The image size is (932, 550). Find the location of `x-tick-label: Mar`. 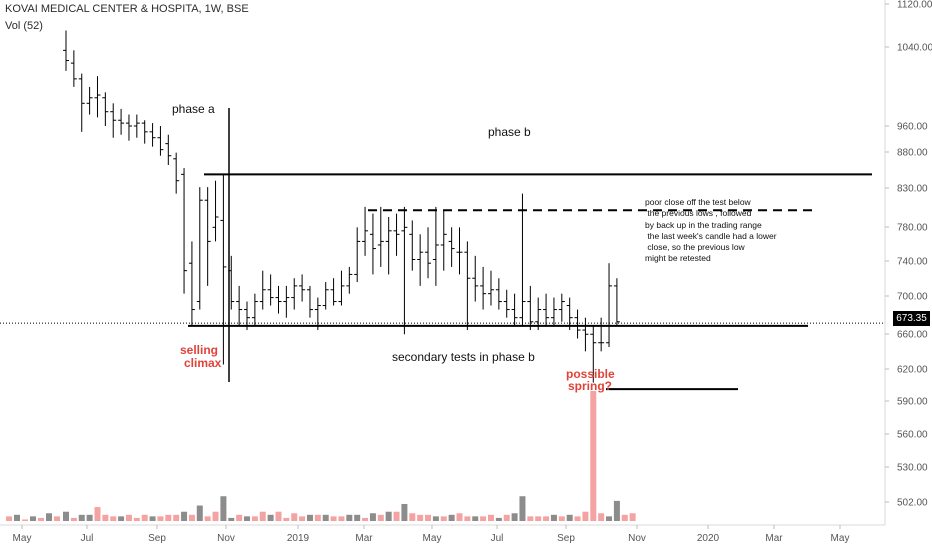

x-tick-label: Mar is located at coordinates (364, 538).